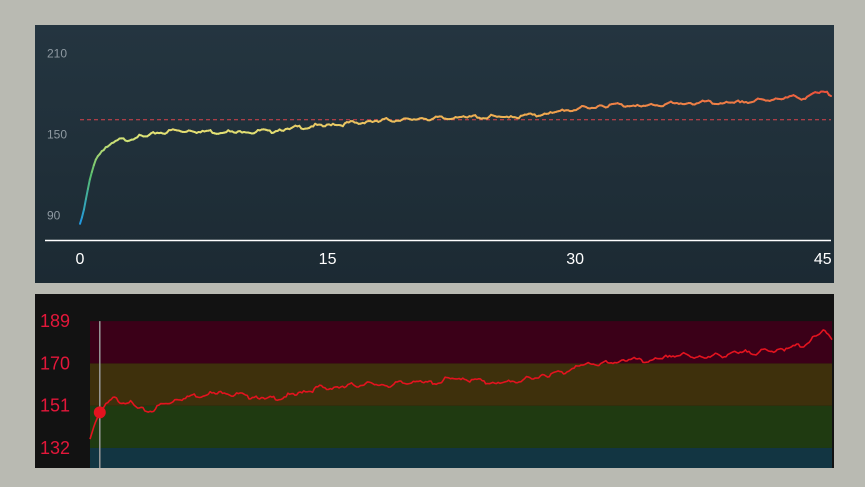  What do you see at coordinates (57, 54) in the screenshot?
I see `y-tick-label: 210` at bounding box center [57, 54].